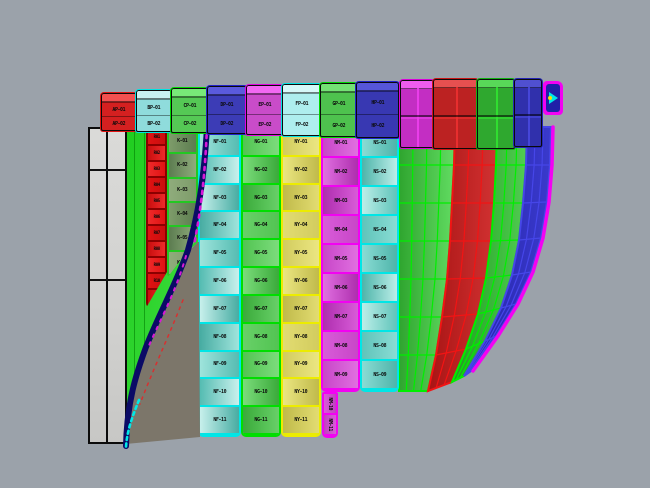 This screenshot has width=650, height=488. I want to click on plate-box-cell: EP-01, so click(264, 104).